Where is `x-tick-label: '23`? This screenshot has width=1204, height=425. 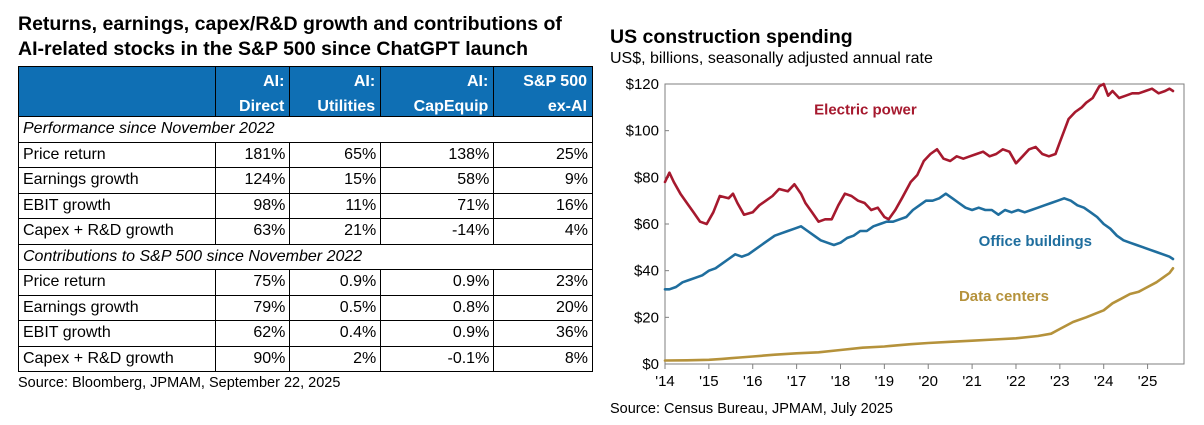 x-tick-label: '23 is located at coordinates (1060, 381).